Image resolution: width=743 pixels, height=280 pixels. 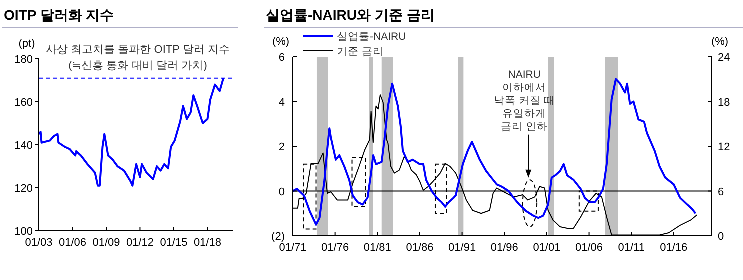 What do you see at coordinates (724, 58) in the screenshot?
I see `y2-tick-label: 24` at bounding box center [724, 58].